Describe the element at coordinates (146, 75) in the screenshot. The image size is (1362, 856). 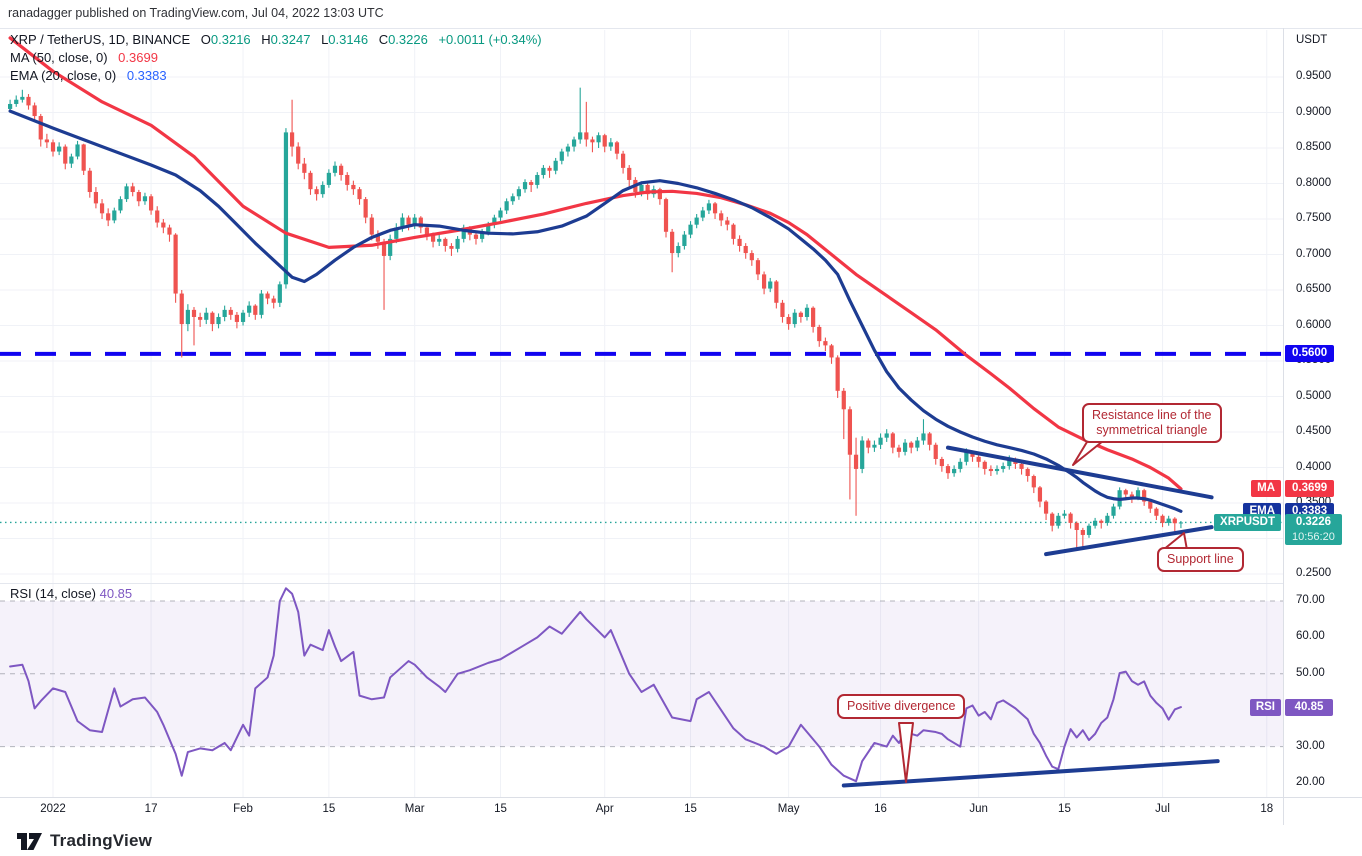
I see `ema-indicator-value: 0.3383` at that location.